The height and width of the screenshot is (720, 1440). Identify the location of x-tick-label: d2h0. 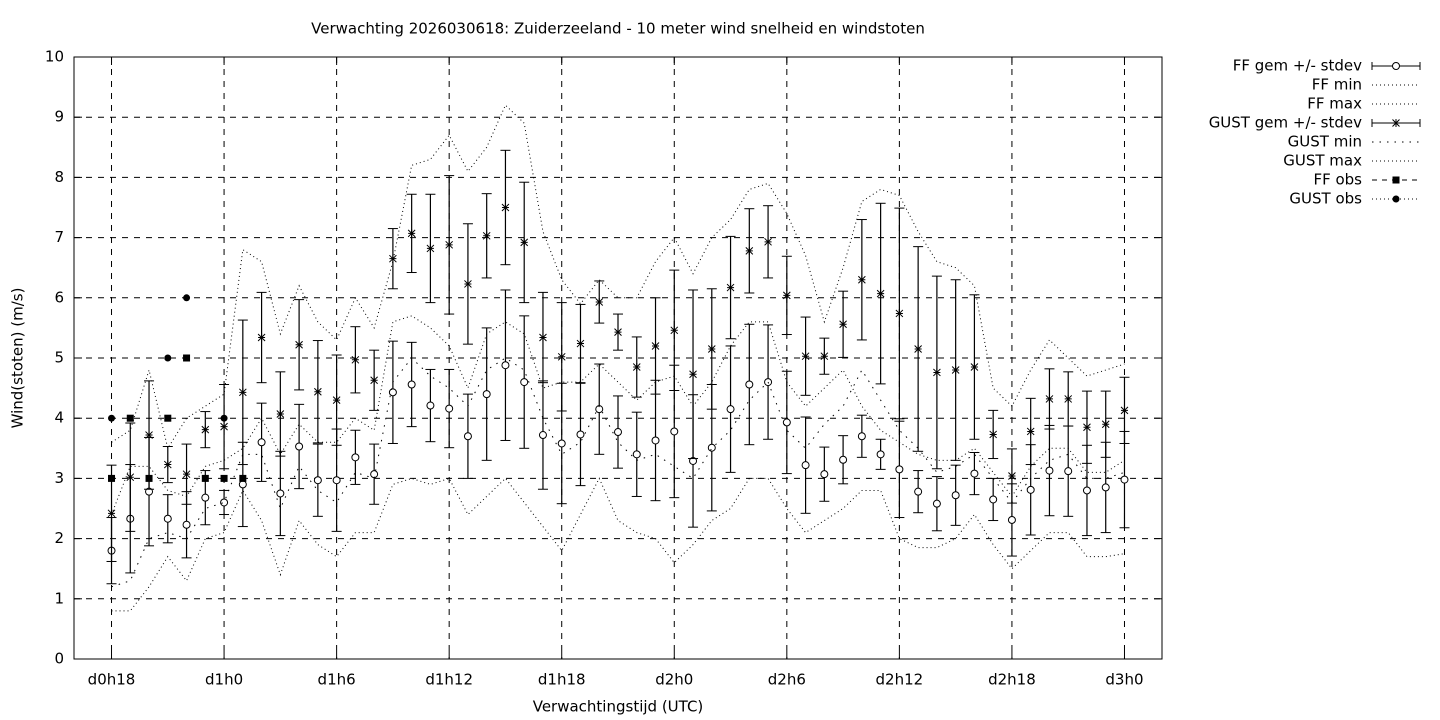
(674, 680).